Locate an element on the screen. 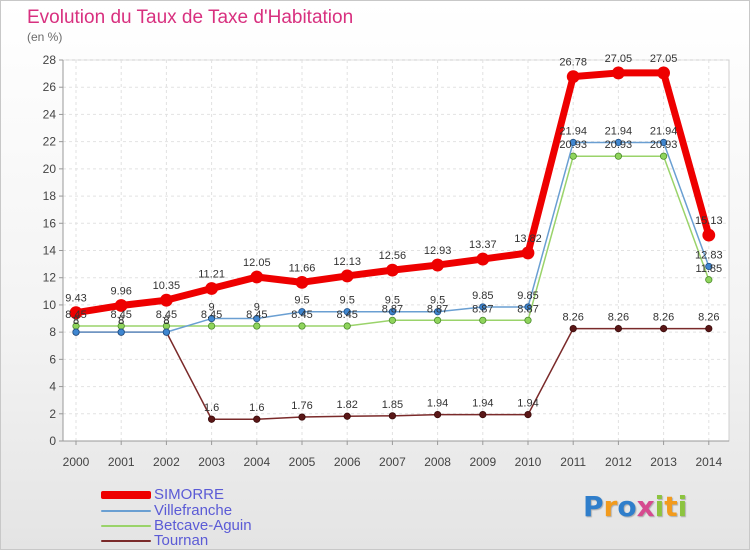 This screenshot has width=750, height=550. y-tick-label: 28 is located at coordinates (50, 60).